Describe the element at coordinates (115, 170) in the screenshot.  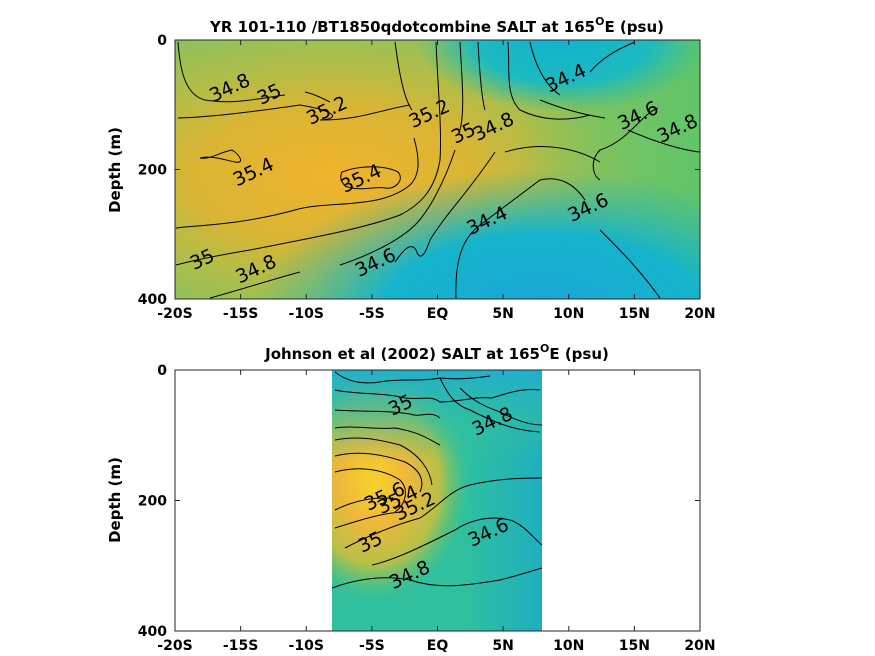
I see `panel-model-ylabel: Depth (m)` at that location.